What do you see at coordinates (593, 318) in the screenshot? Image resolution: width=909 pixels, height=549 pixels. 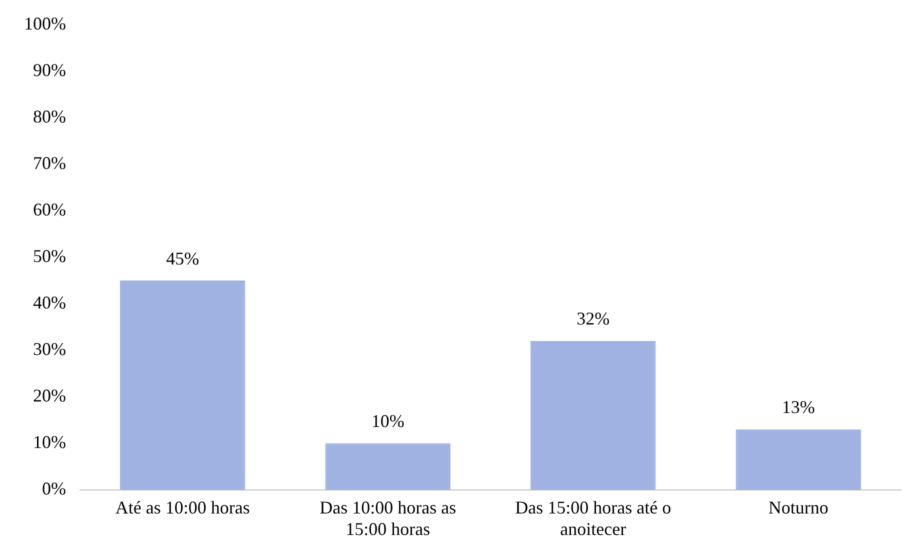 I see `data-label: 32%` at bounding box center [593, 318].